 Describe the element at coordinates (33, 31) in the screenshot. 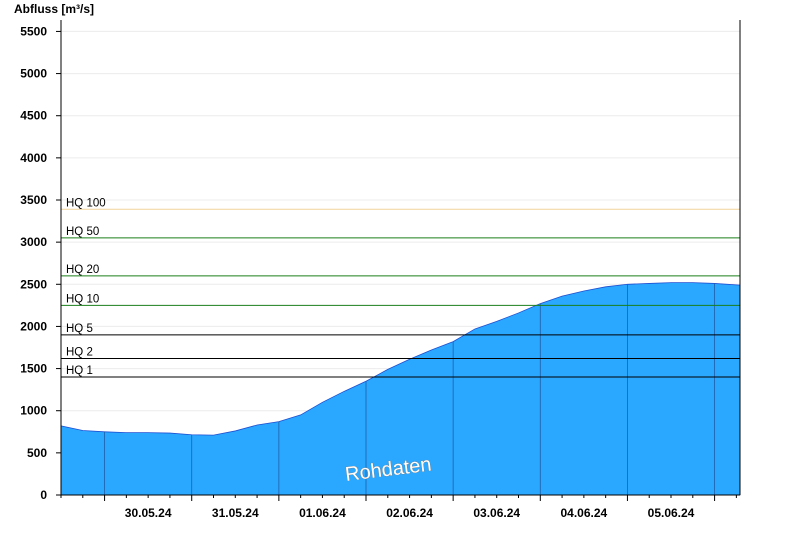

I see `y-tick-label-5500: 5500` at that location.